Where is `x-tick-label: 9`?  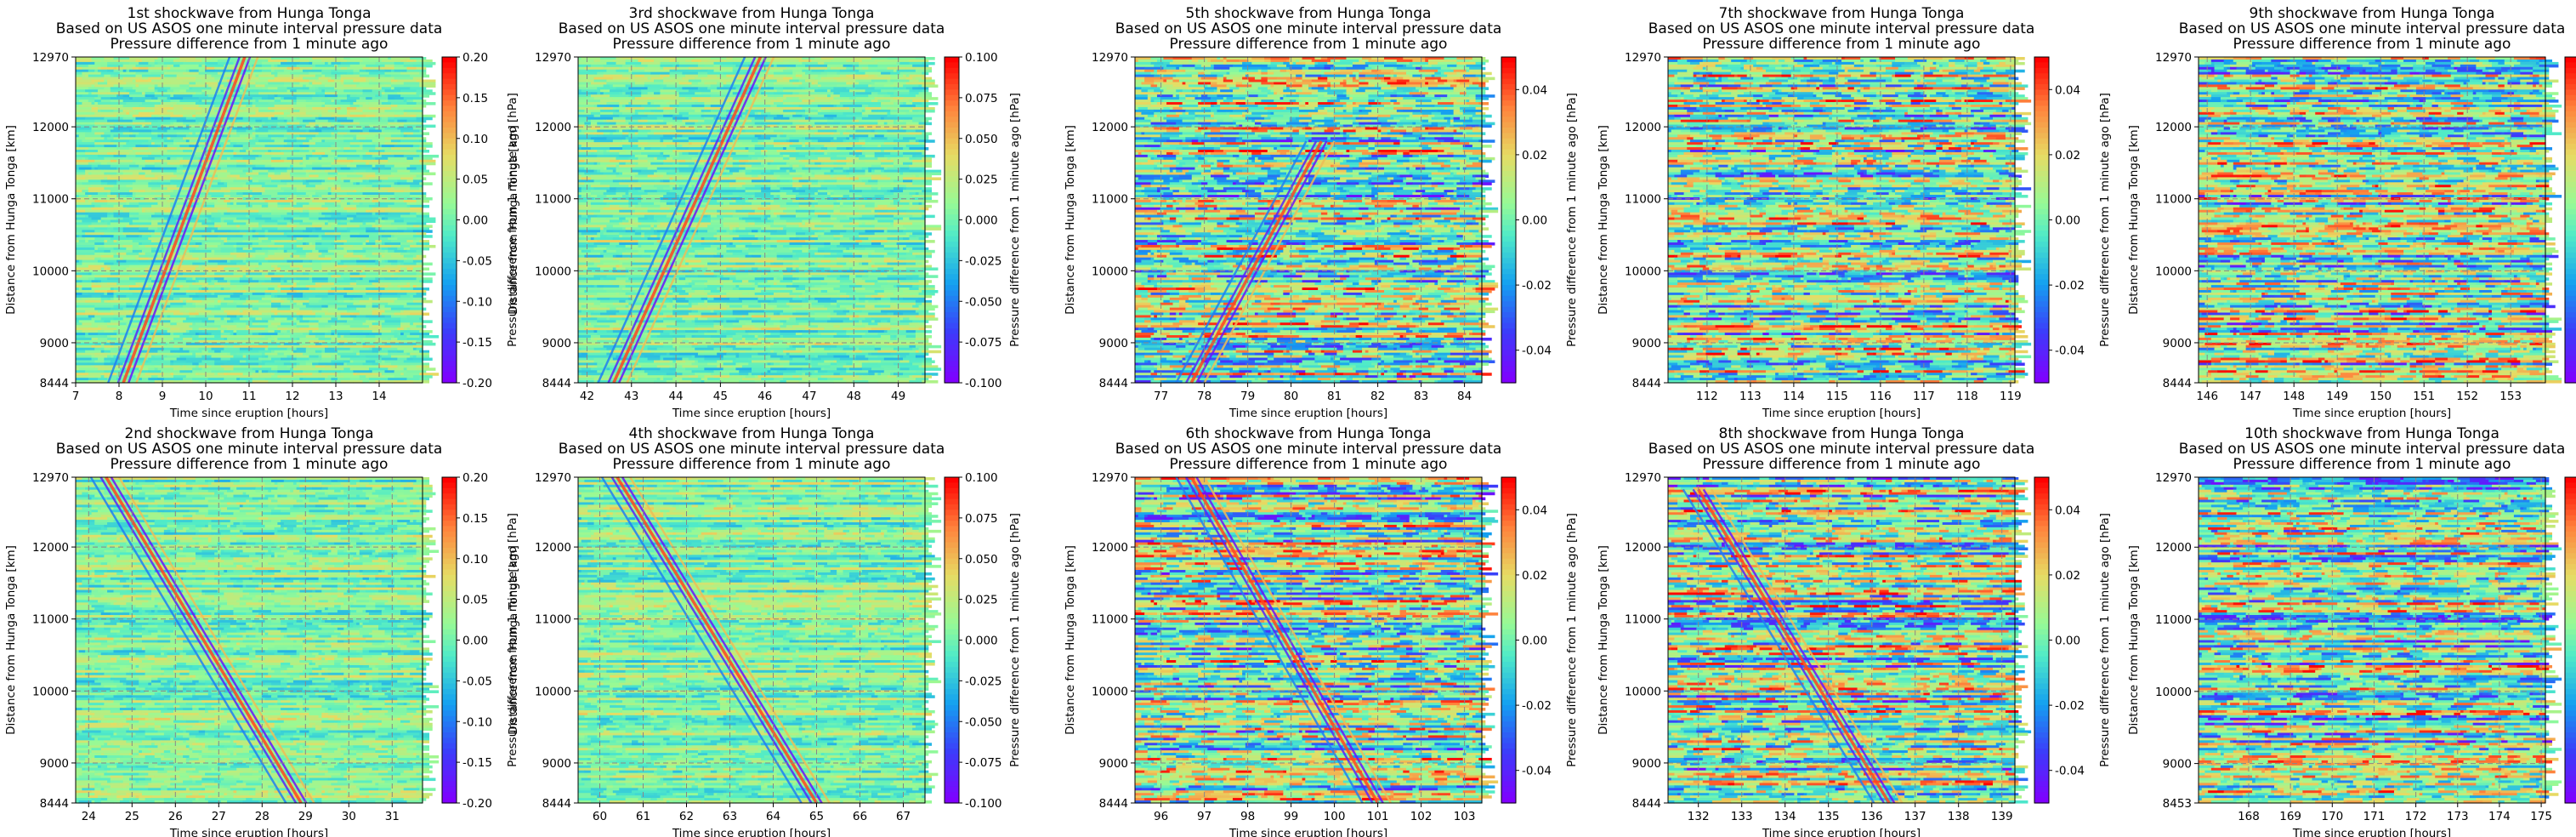
x-tick-label: 9 is located at coordinates (163, 396).